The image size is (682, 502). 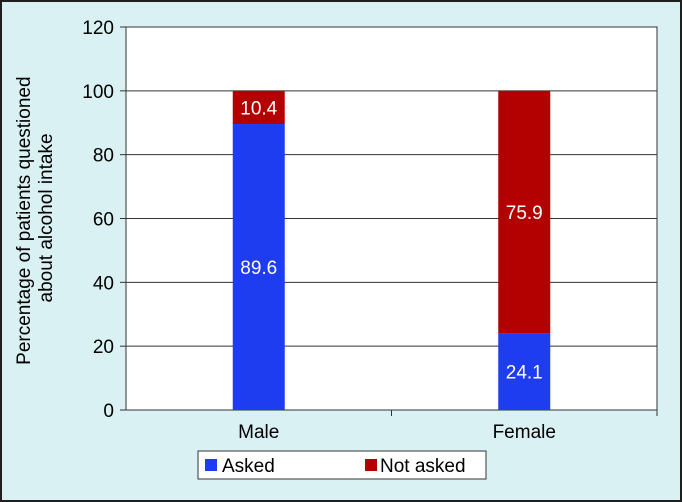 I want to click on y-axis-ticks: 0 20 40 60 80 100 120, so click(x=104, y=220).